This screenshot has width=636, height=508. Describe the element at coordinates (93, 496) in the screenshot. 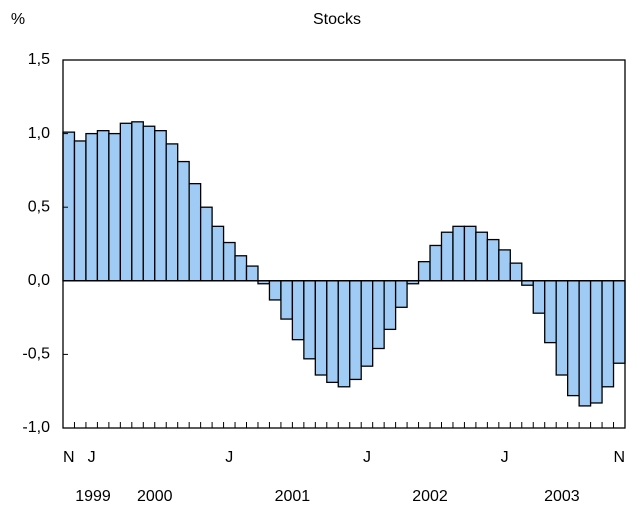

I see `x-group-label: 1999` at that location.